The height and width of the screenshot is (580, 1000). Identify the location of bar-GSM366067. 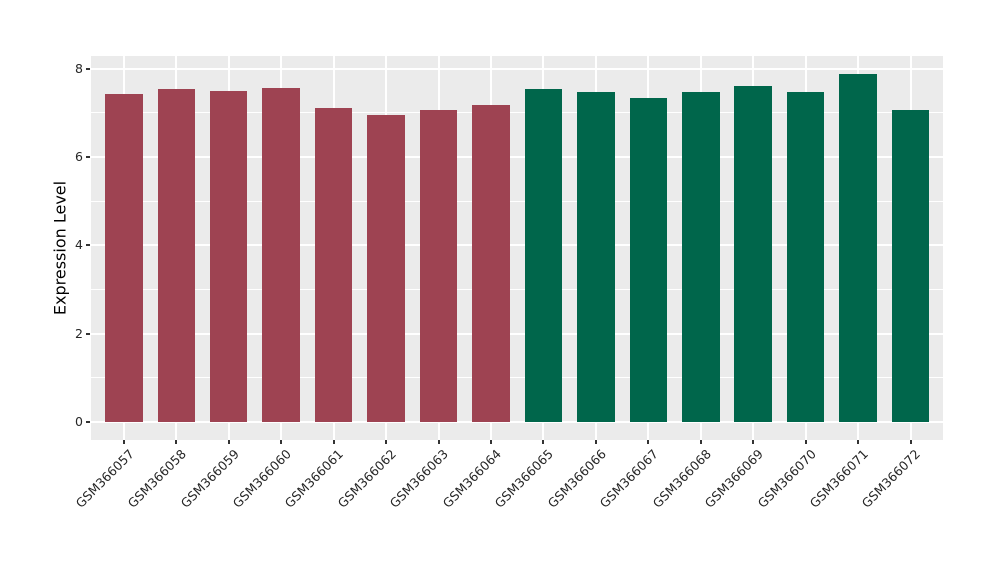
(648, 260).